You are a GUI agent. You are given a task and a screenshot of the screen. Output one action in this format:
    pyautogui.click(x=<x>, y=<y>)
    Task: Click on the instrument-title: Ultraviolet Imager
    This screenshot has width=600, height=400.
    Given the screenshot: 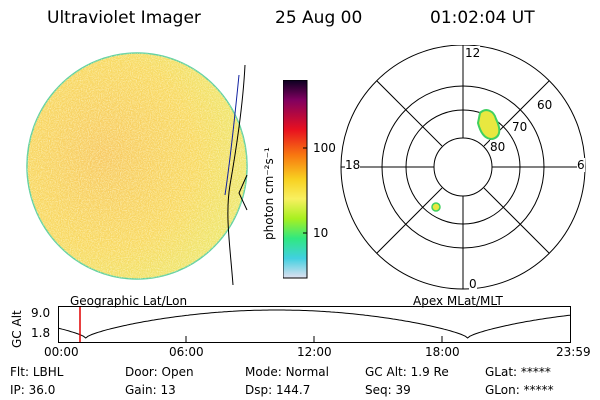 What is the action you would take?
    pyautogui.click(x=124, y=18)
    